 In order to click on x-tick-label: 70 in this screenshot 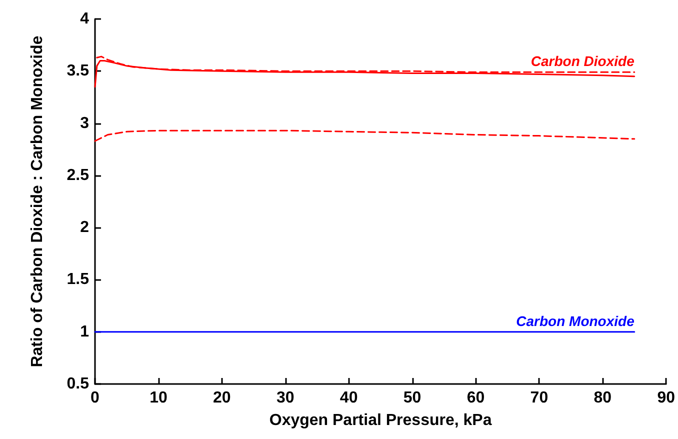, I will do `click(539, 398)`.